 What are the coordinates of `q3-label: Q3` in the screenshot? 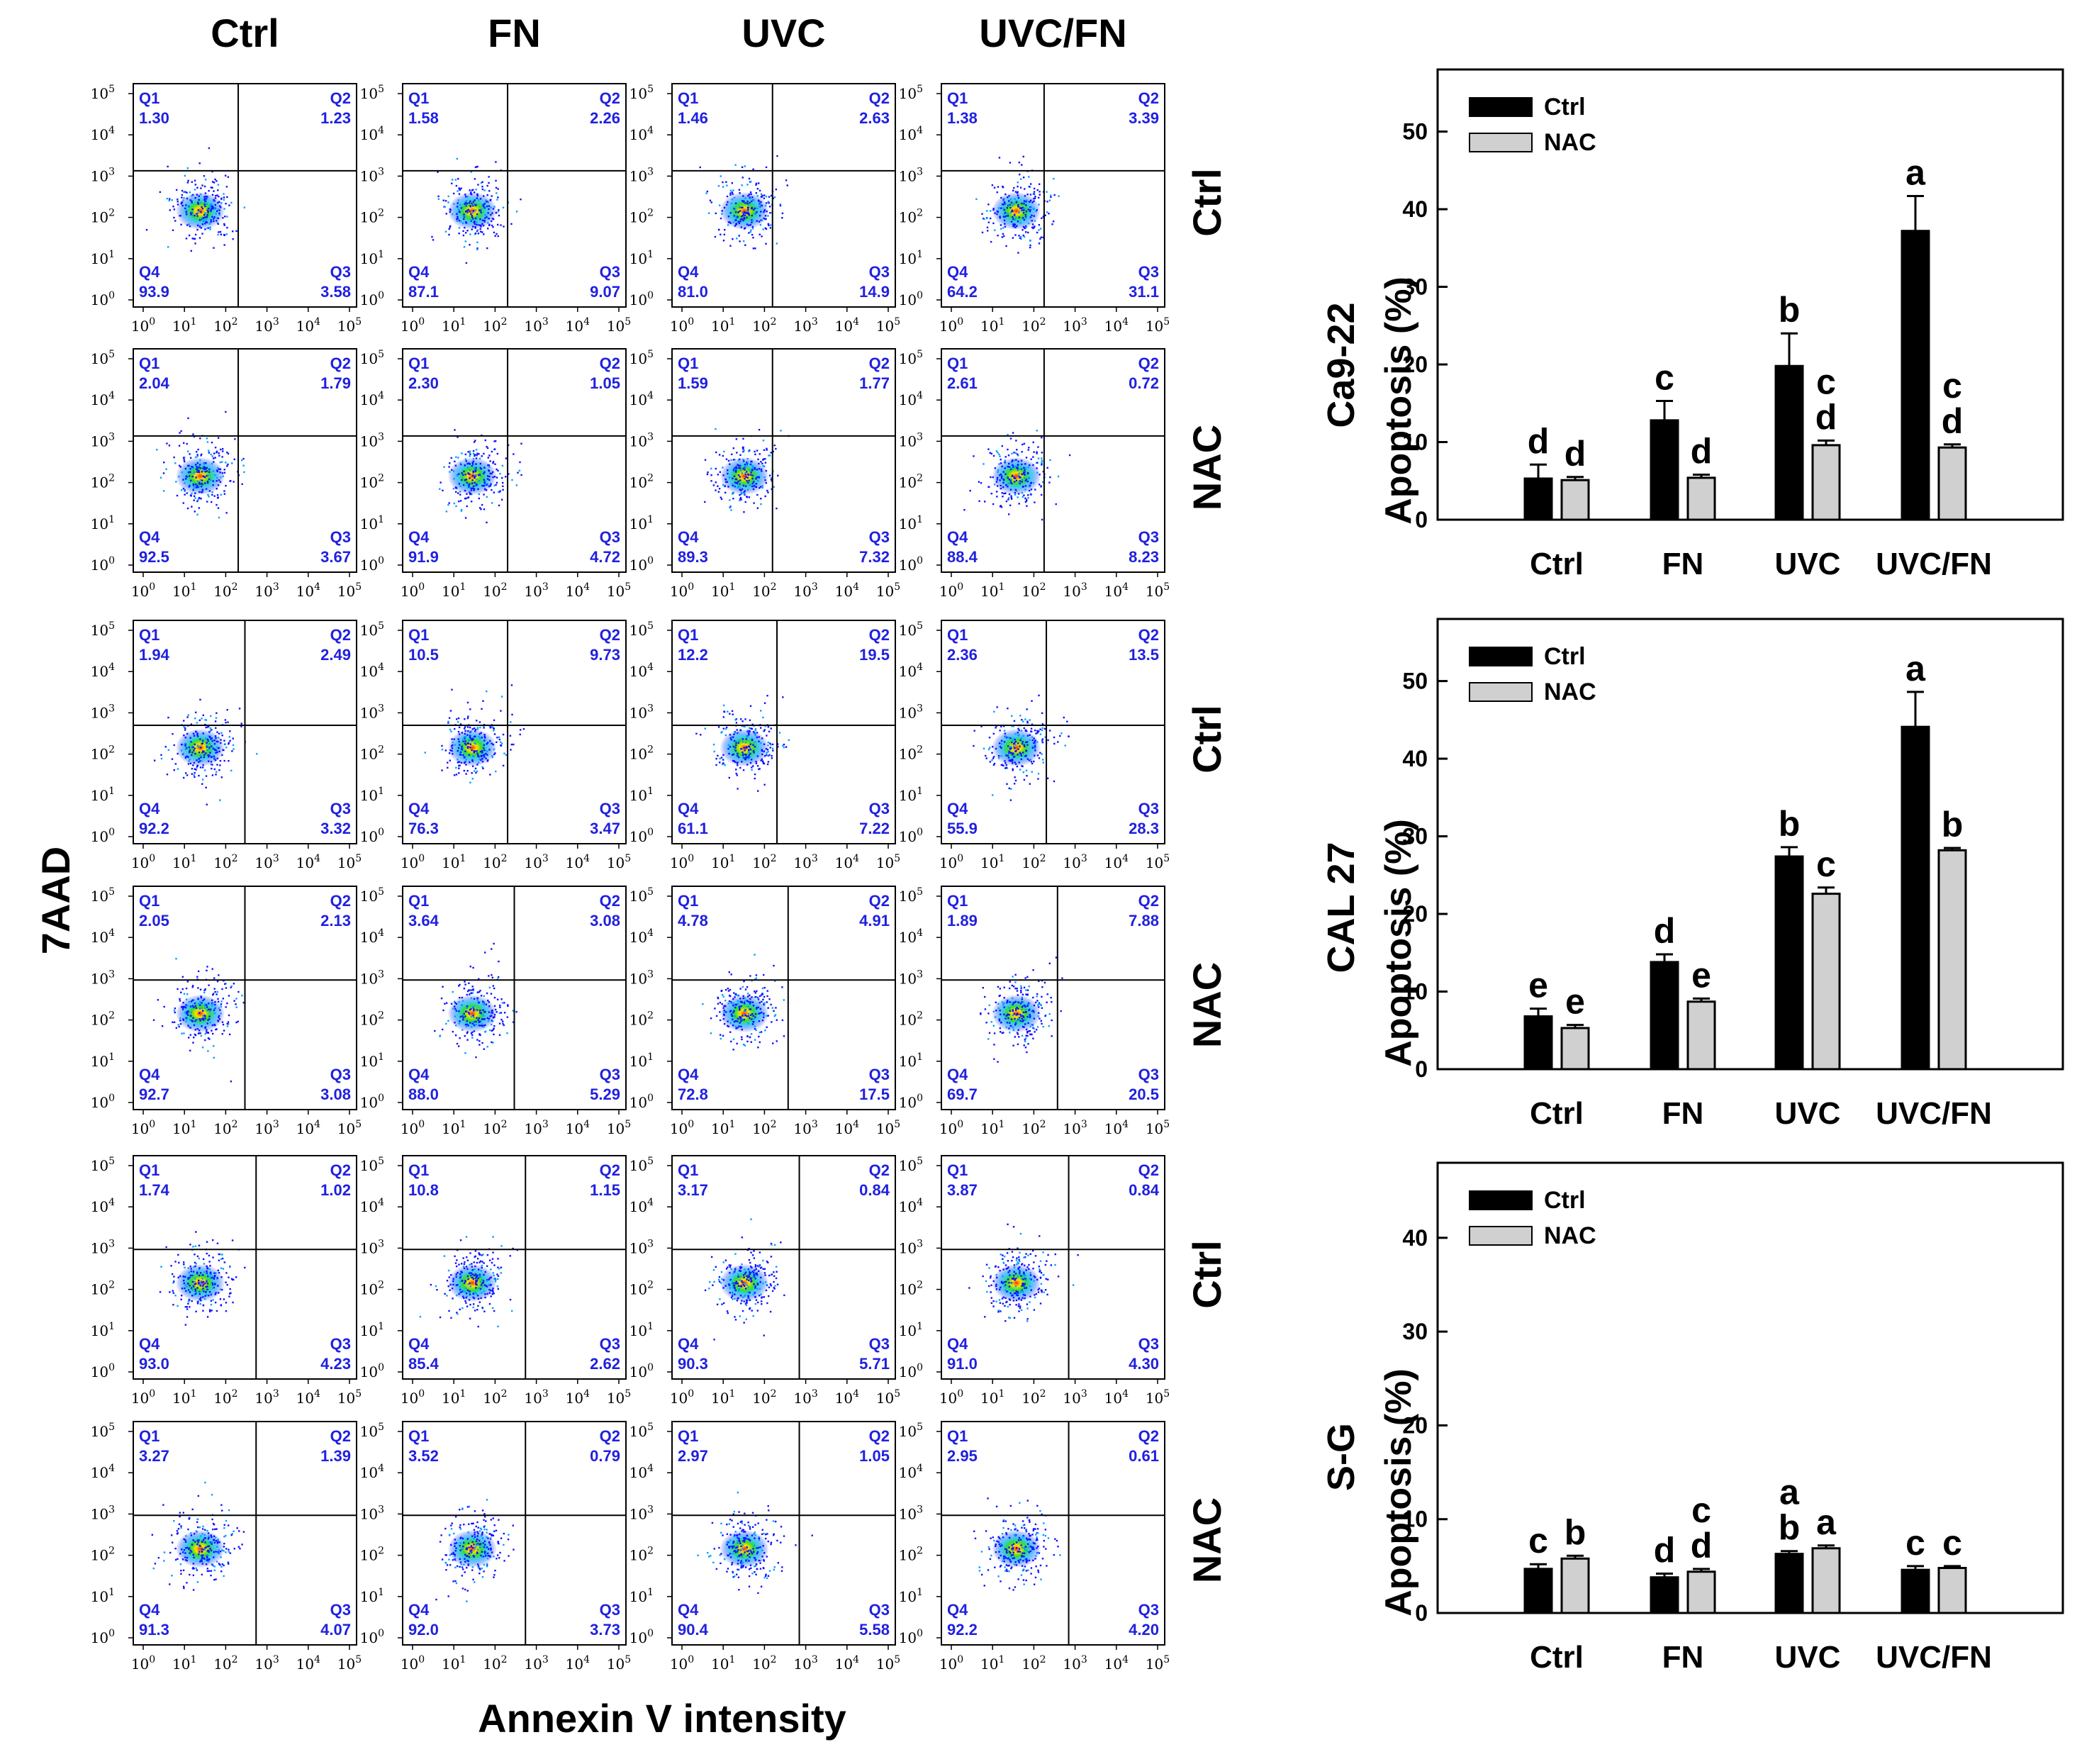 It's located at (1148, 272).